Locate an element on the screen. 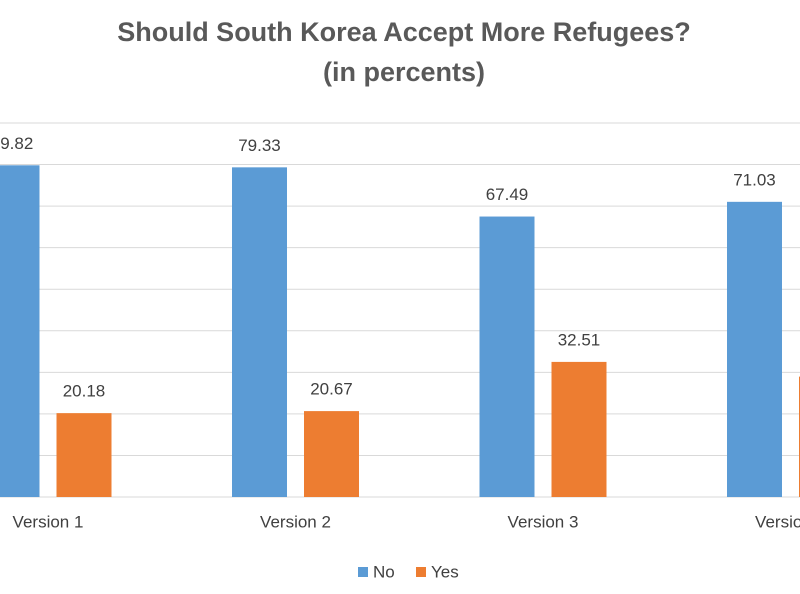 The width and height of the screenshot is (800, 594). x-tick-label: Version 3 is located at coordinates (543, 521).